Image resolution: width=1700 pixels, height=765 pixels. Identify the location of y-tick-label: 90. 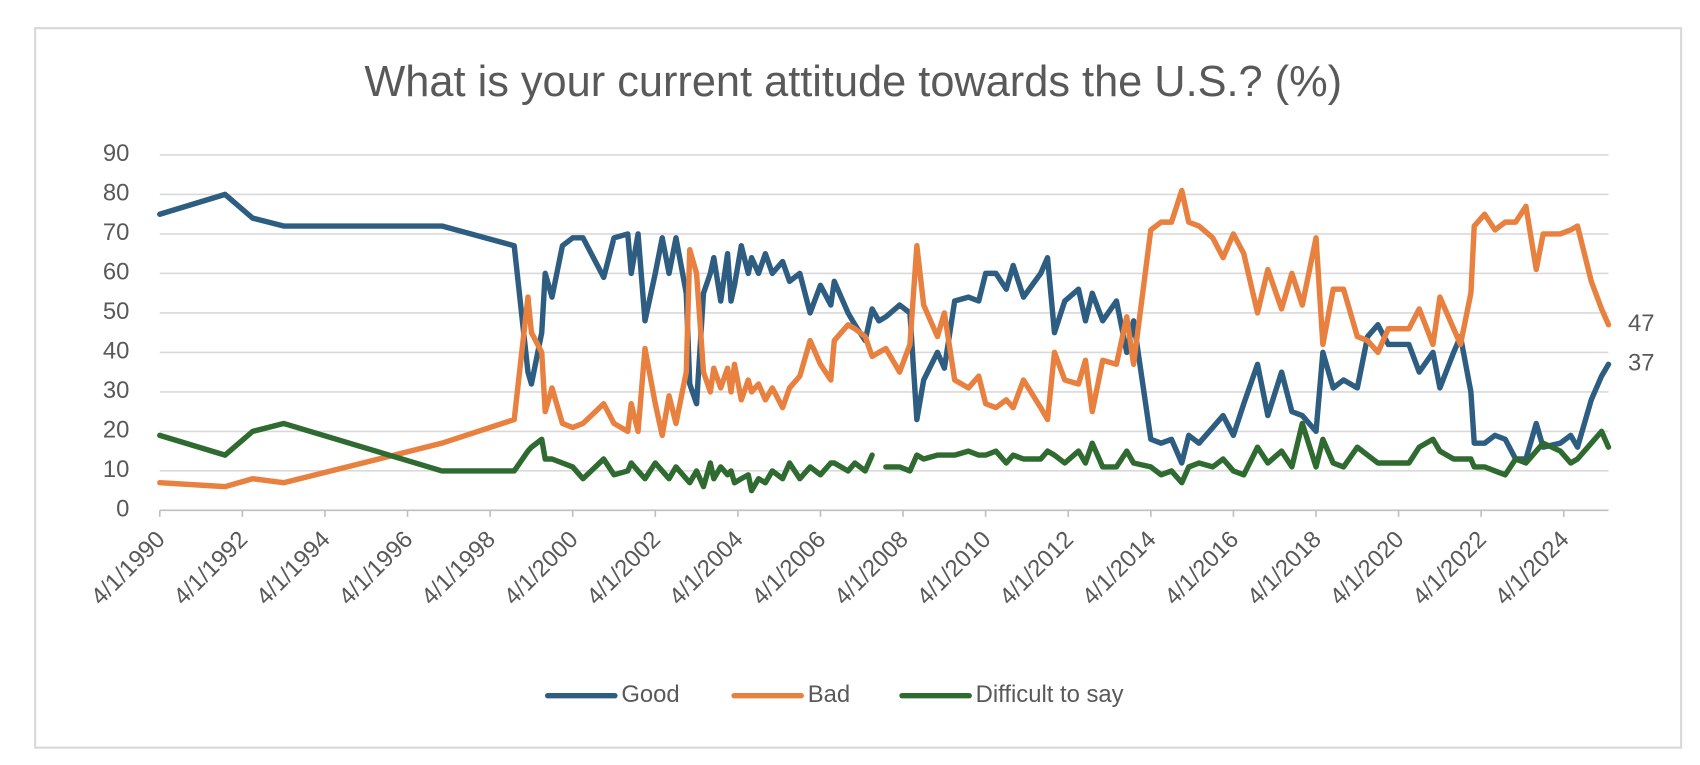
(116, 153).